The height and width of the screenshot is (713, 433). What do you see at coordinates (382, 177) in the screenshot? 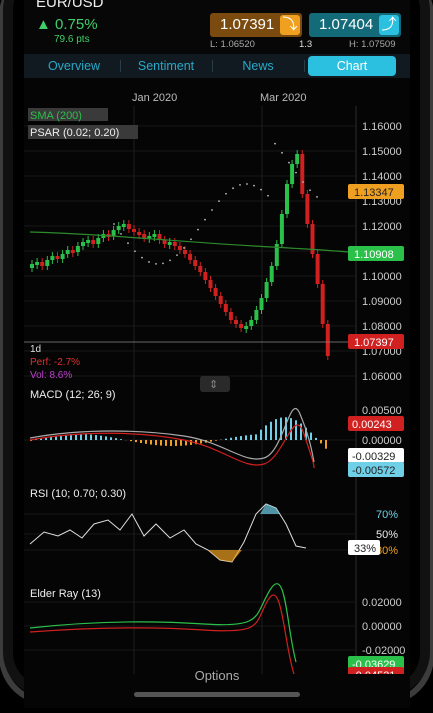
I see `price-tick-label: 1.14000` at bounding box center [382, 177].